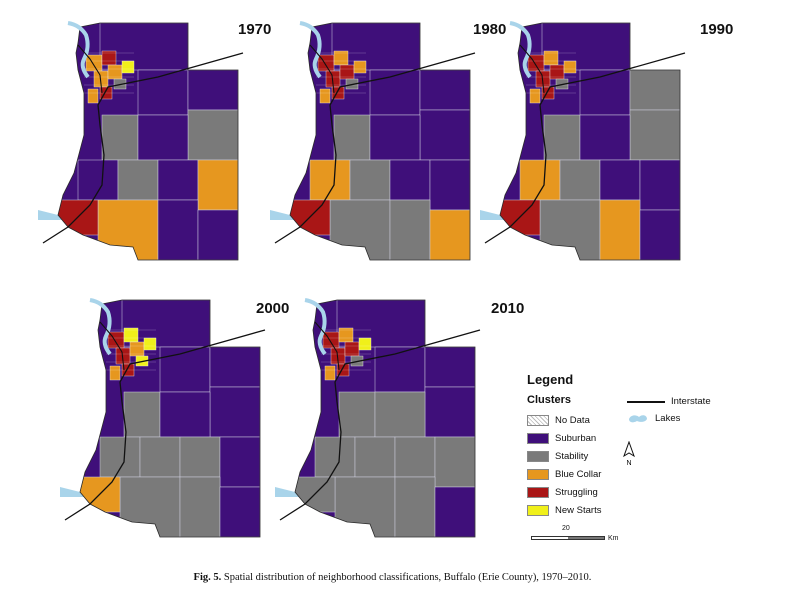 The image size is (785, 601). I want to click on scale-bar: 20 Km, so click(576, 535).